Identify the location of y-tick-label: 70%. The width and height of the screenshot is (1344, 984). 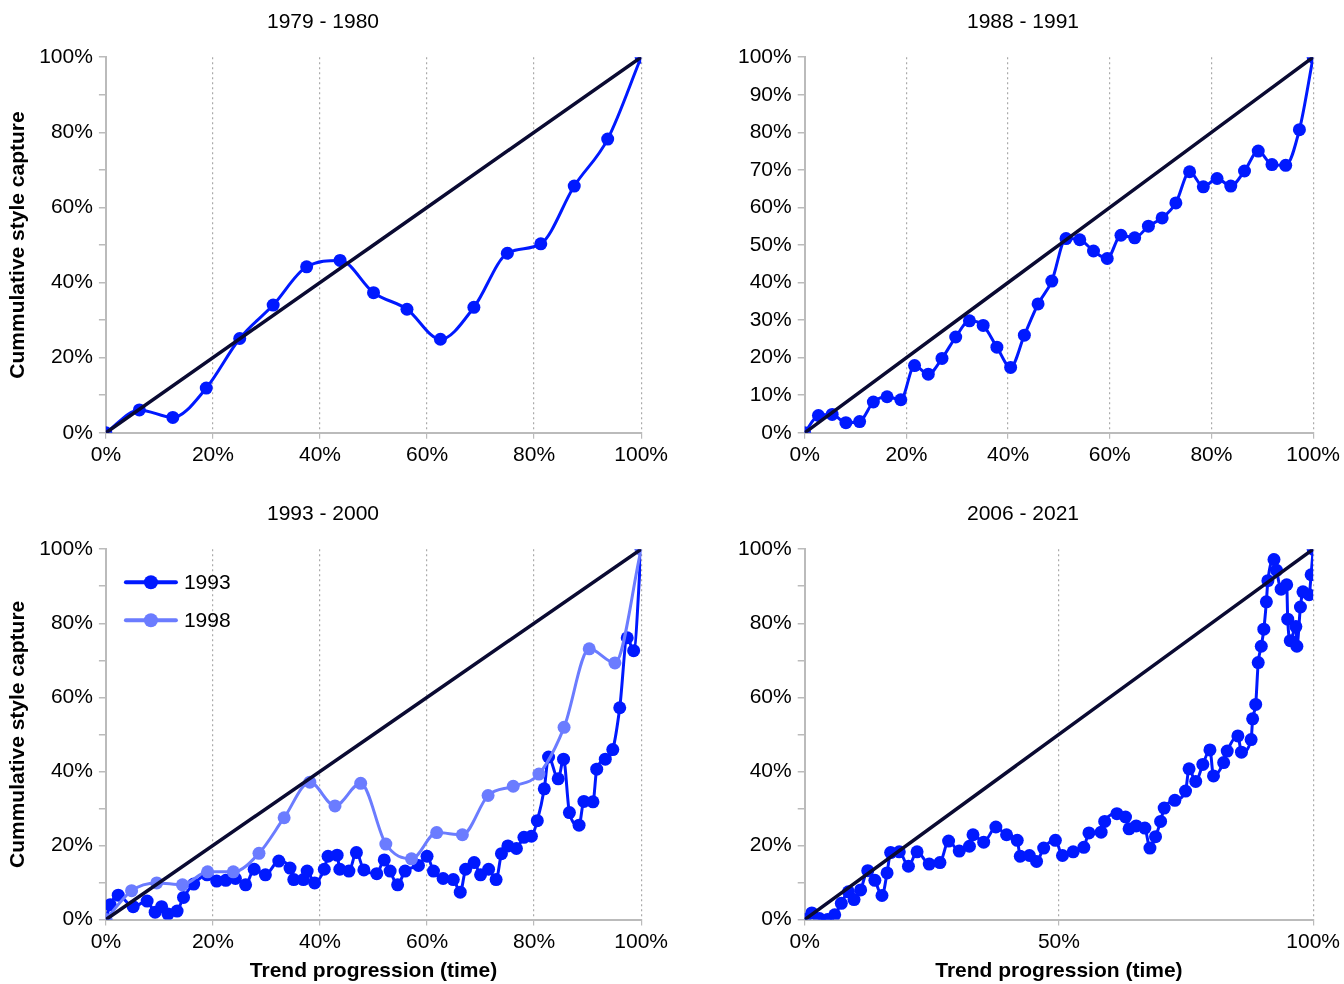
(770, 168).